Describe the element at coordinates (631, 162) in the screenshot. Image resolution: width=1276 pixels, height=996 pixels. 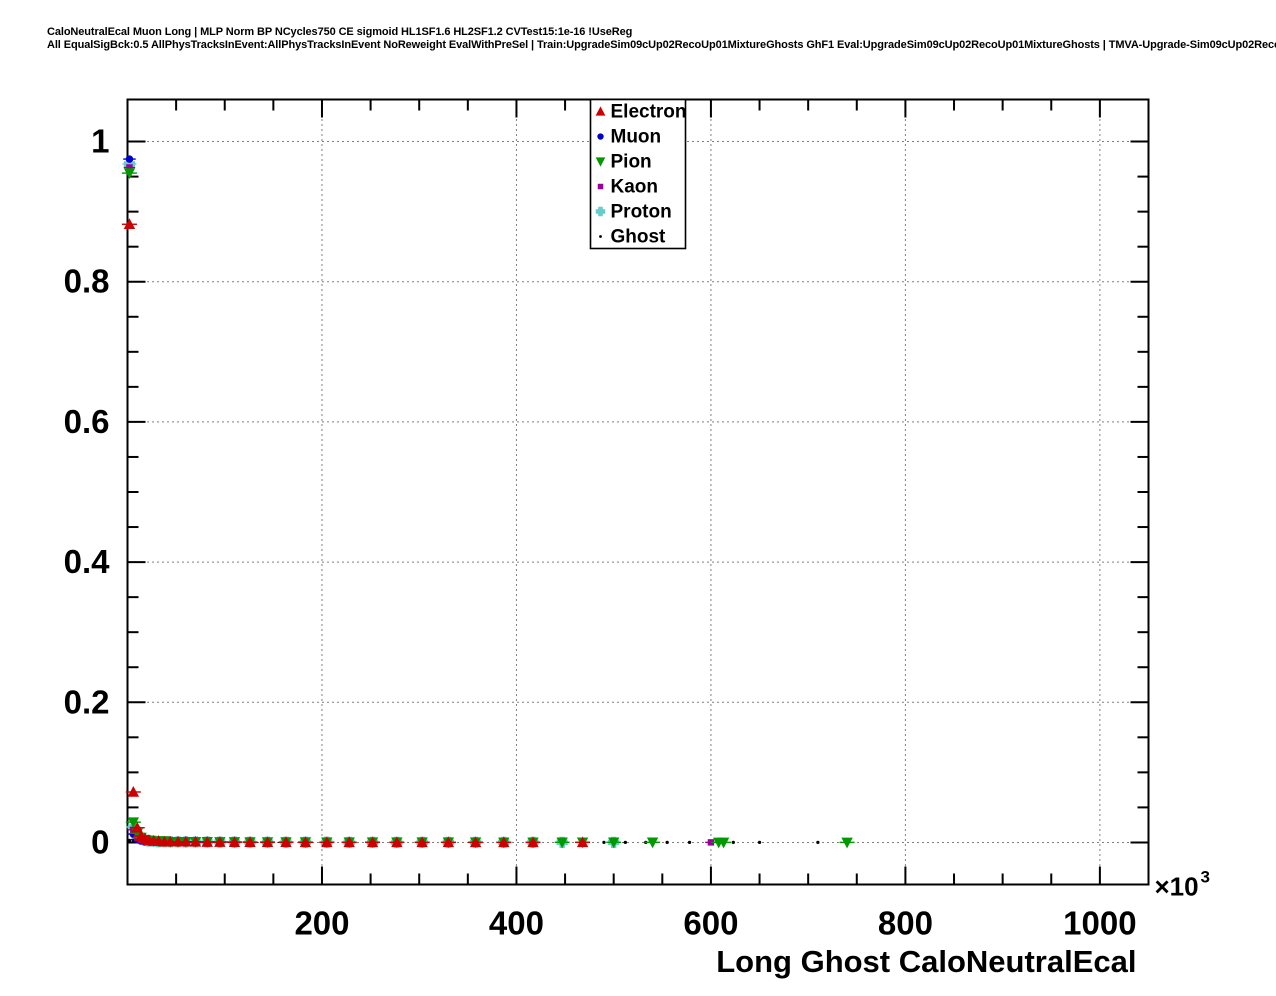
I see `legend-label: Pion` at that location.